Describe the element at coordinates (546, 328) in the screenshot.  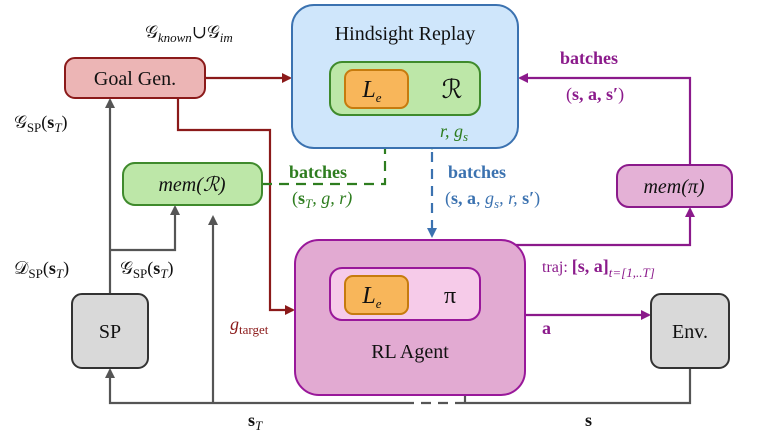
I see `action-label: a` at that location.